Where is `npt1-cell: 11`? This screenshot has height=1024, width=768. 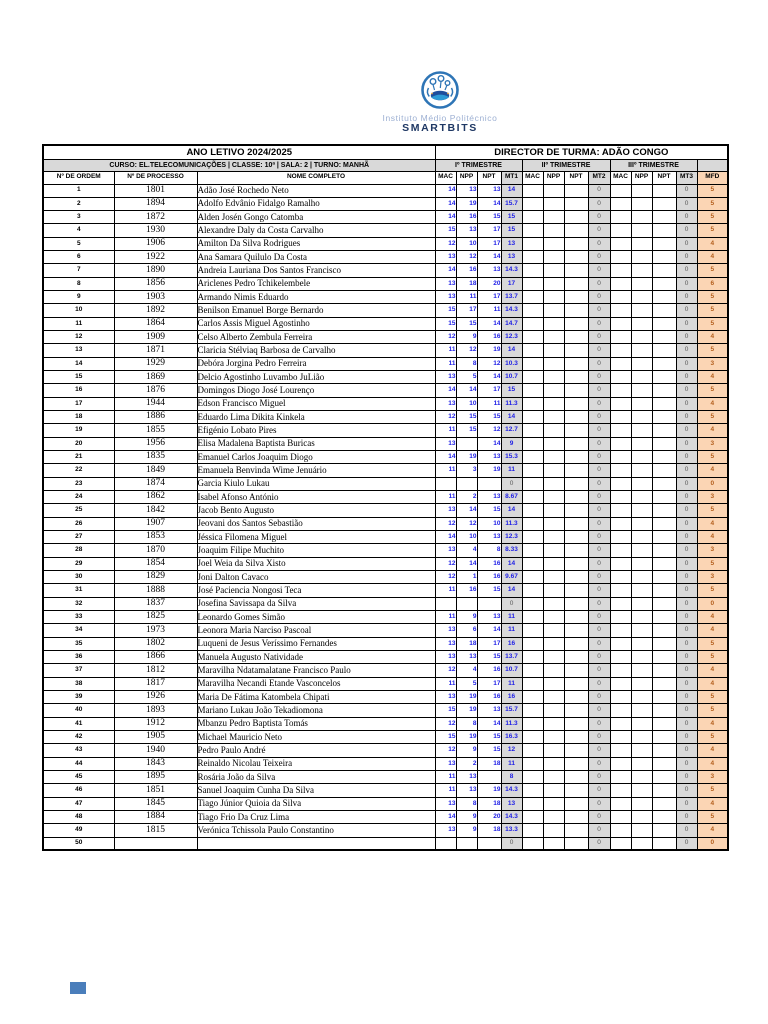 npt1-cell: 11 is located at coordinates (489, 310).